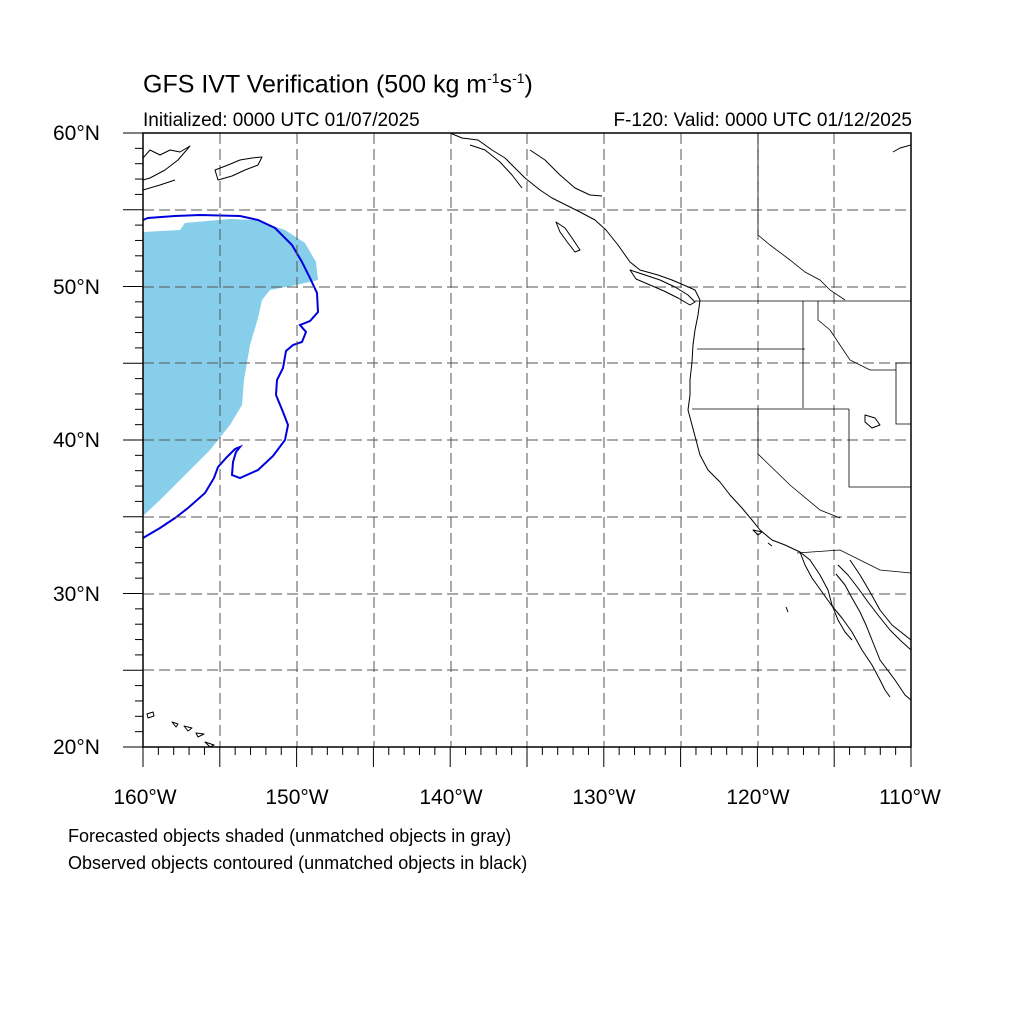 This screenshot has height=1024, width=1024. I want to click on lon-label-150w: 150°W, so click(297, 797).